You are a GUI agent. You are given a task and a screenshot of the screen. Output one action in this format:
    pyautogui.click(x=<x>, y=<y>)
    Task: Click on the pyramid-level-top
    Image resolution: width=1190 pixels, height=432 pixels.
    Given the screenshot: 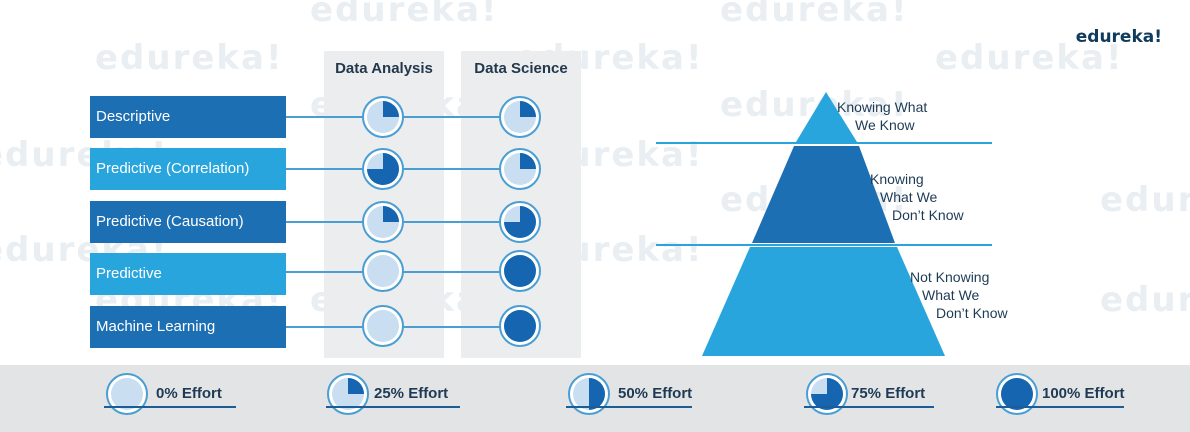 What is the action you would take?
    pyautogui.click(x=826, y=117)
    